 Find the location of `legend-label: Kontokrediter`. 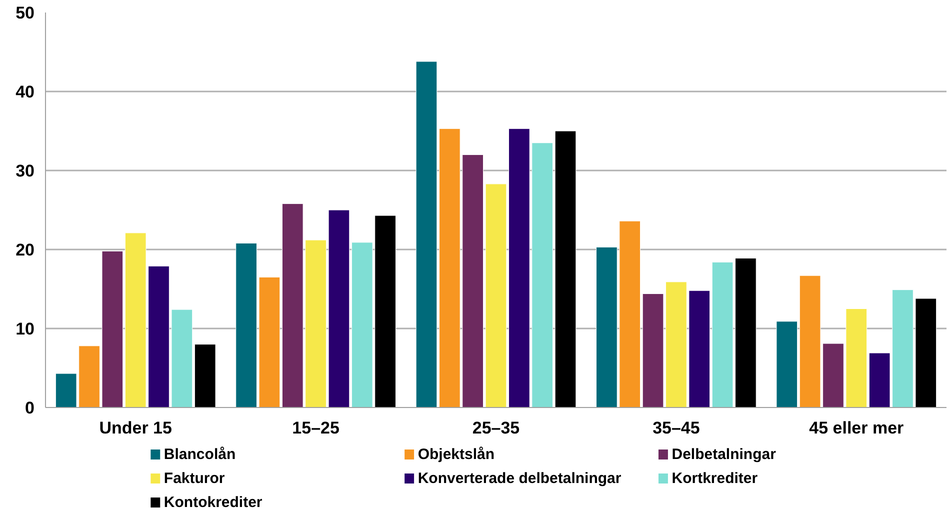

legend-label: Kontokrediter is located at coordinates (213, 502).